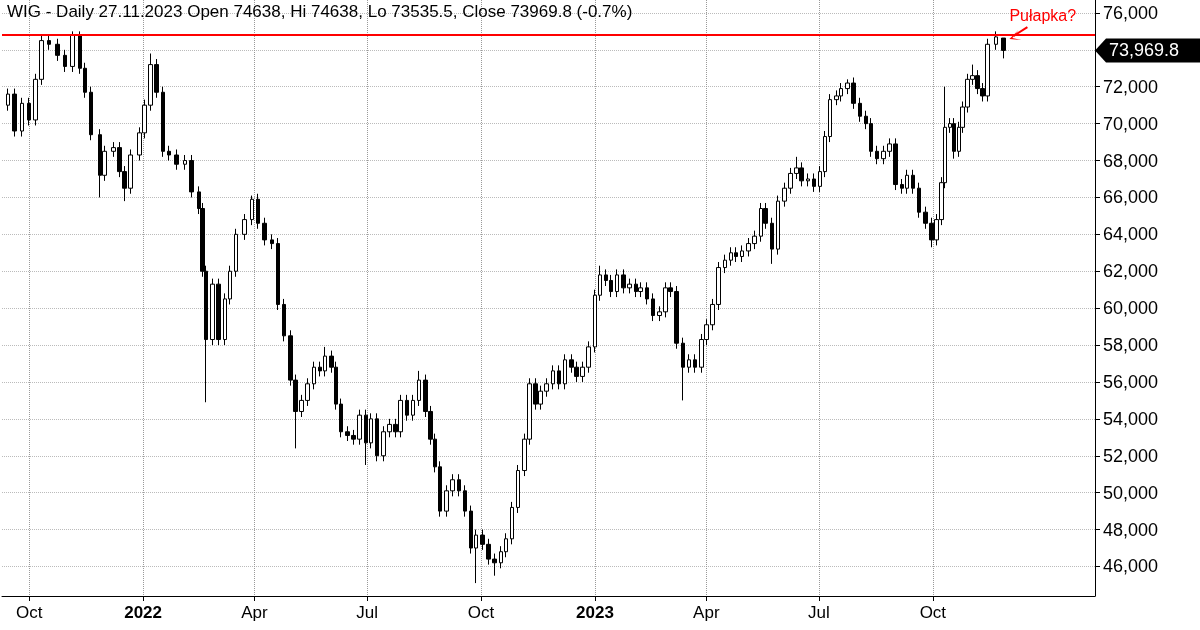  What do you see at coordinates (1131, 455) in the screenshot?
I see `y-tick-label: 52,000` at bounding box center [1131, 455].